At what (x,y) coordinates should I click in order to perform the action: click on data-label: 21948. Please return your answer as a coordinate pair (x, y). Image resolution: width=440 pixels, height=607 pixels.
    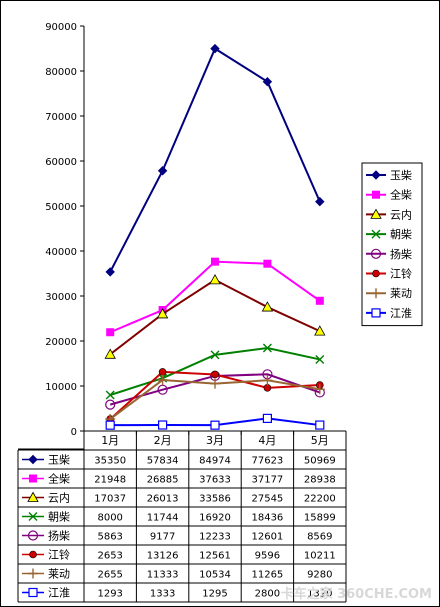
    Looking at the image, I should click on (110, 480).